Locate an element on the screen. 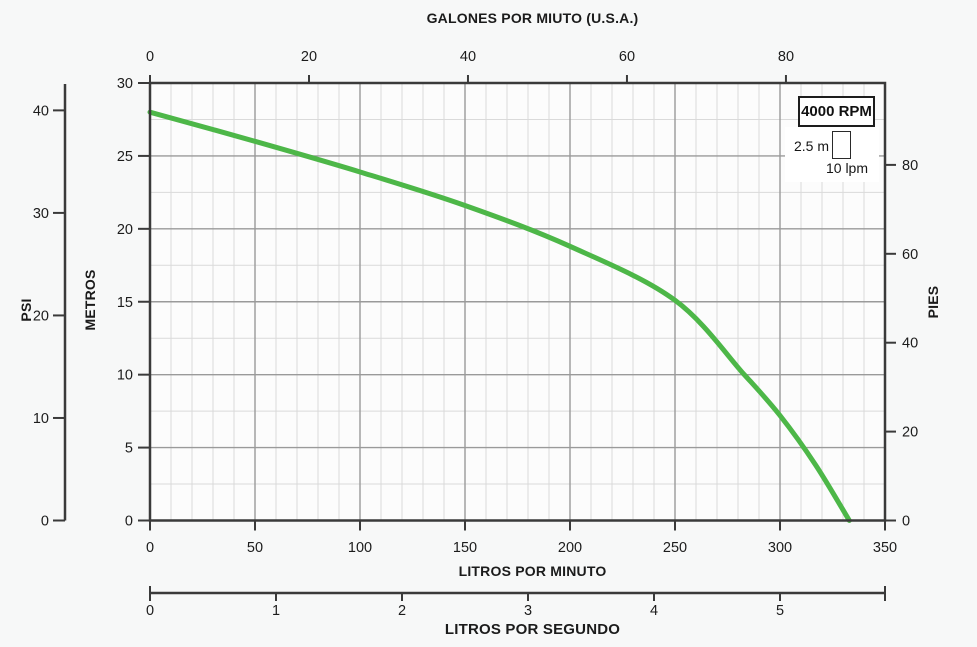  scale-sample-rect is located at coordinates (841, 145).